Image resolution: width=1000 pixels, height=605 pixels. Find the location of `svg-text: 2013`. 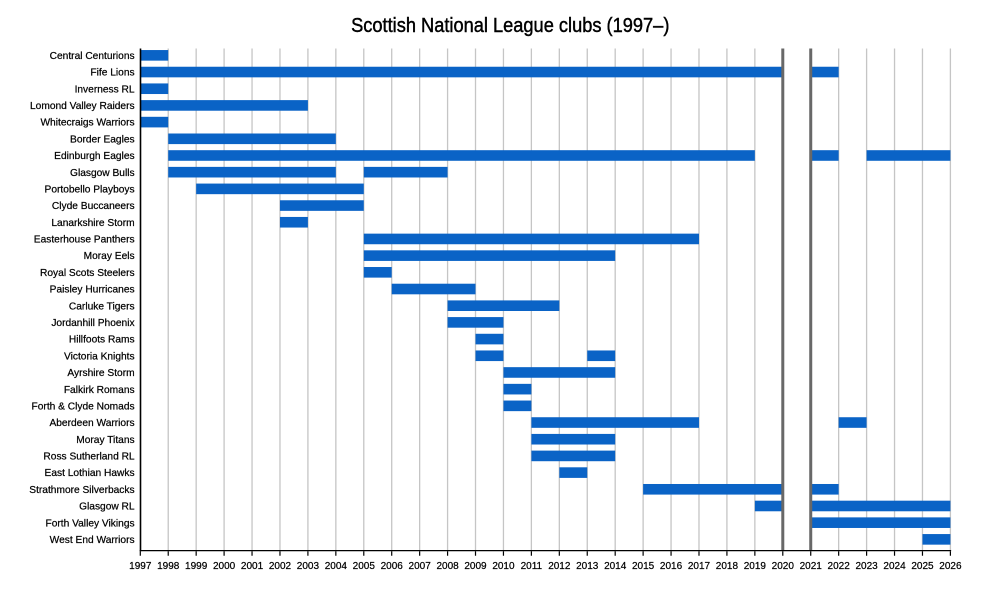

svg-text: 2013 is located at coordinates (587, 566).